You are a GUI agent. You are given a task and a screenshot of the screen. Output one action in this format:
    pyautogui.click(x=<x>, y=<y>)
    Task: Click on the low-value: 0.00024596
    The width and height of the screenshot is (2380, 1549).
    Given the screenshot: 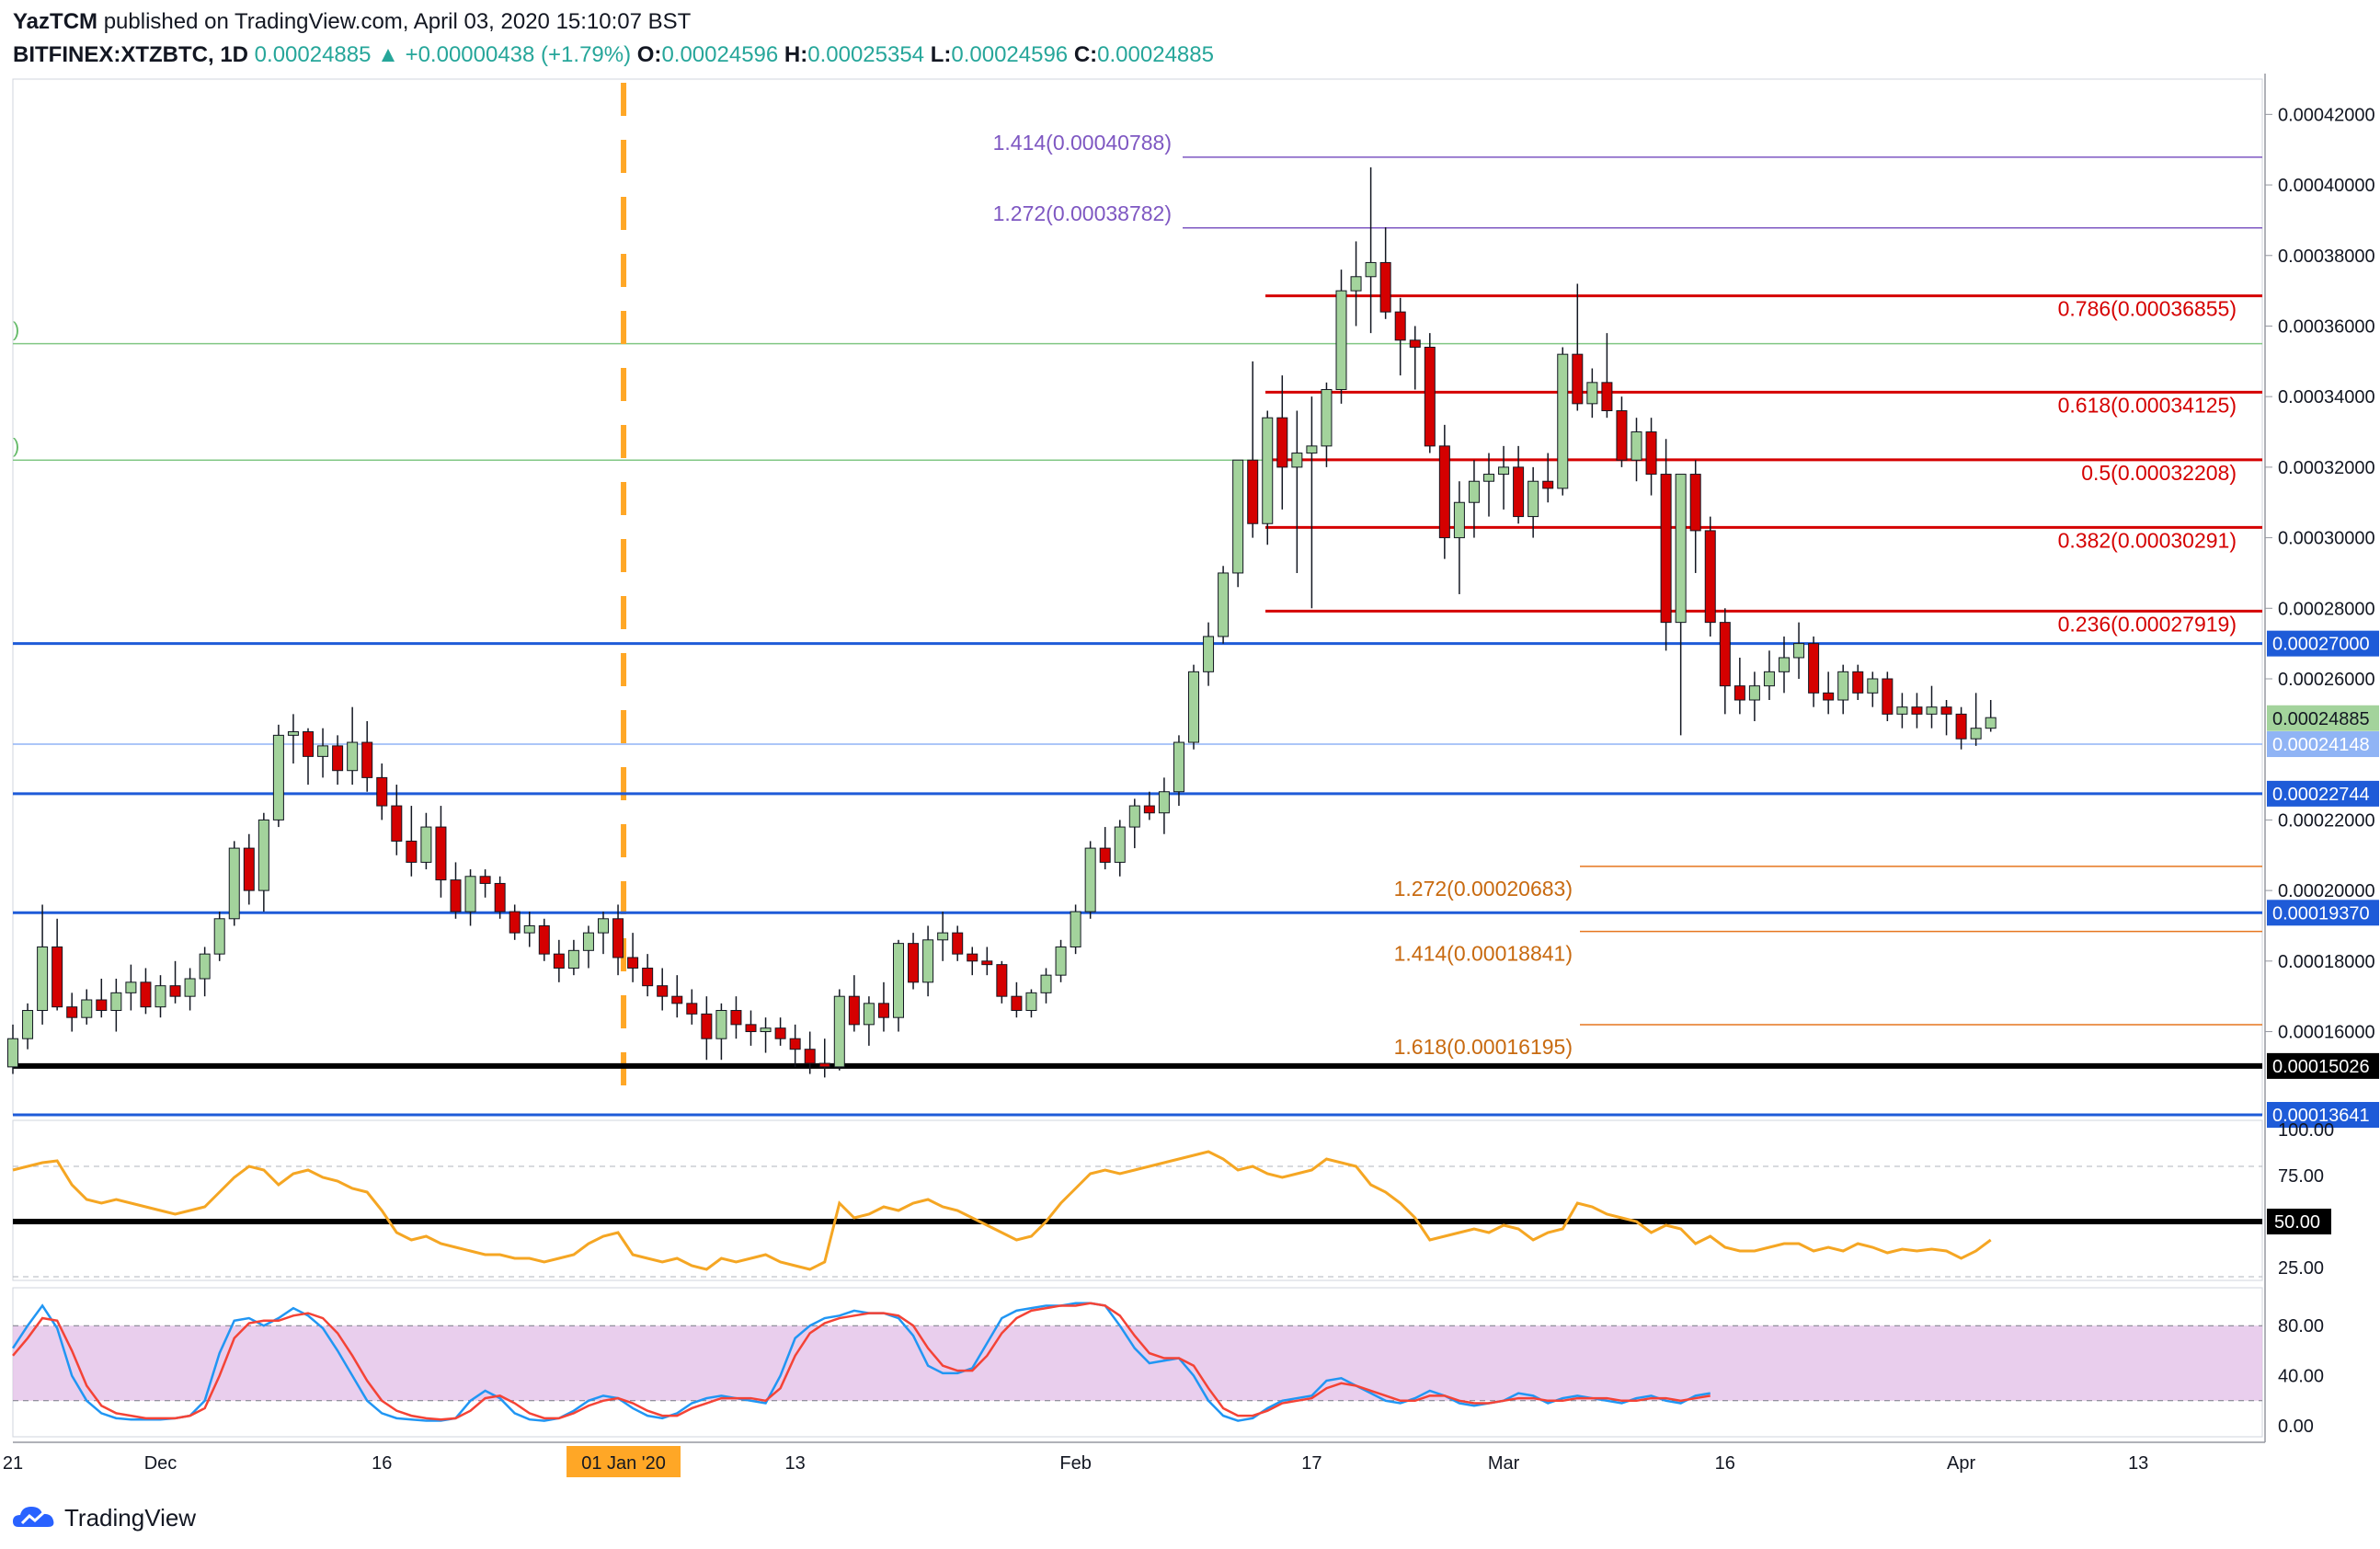 What is the action you would take?
    pyautogui.click(x=1010, y=54)
    